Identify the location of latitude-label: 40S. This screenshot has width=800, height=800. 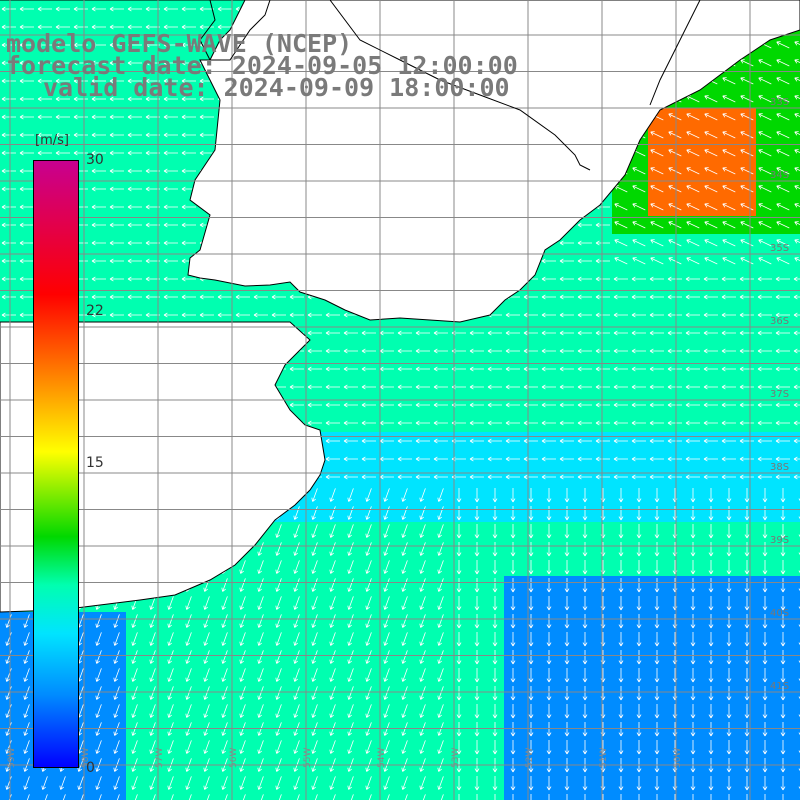
(779, 613).